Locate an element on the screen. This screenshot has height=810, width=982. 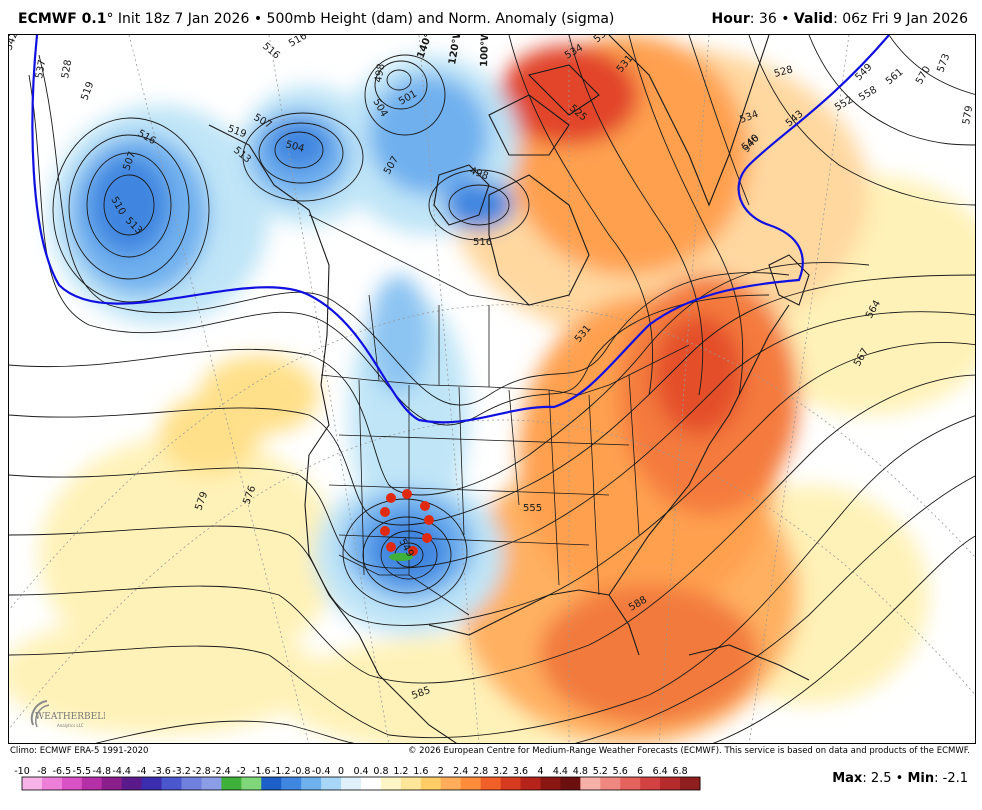
colorbar-tick-label: 0 is located at coordinates (341, 771).